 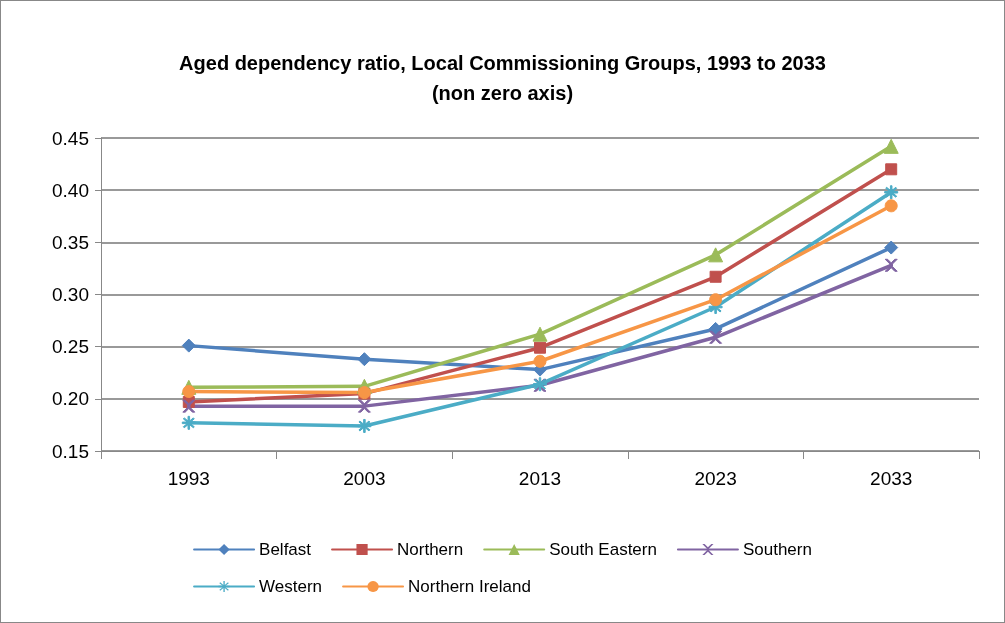 I want to click on chart-title: Aged dependency ratio, Local Commissioning Groups, 1993 to 2033 (non zero axis), so click(x=502, y=78).